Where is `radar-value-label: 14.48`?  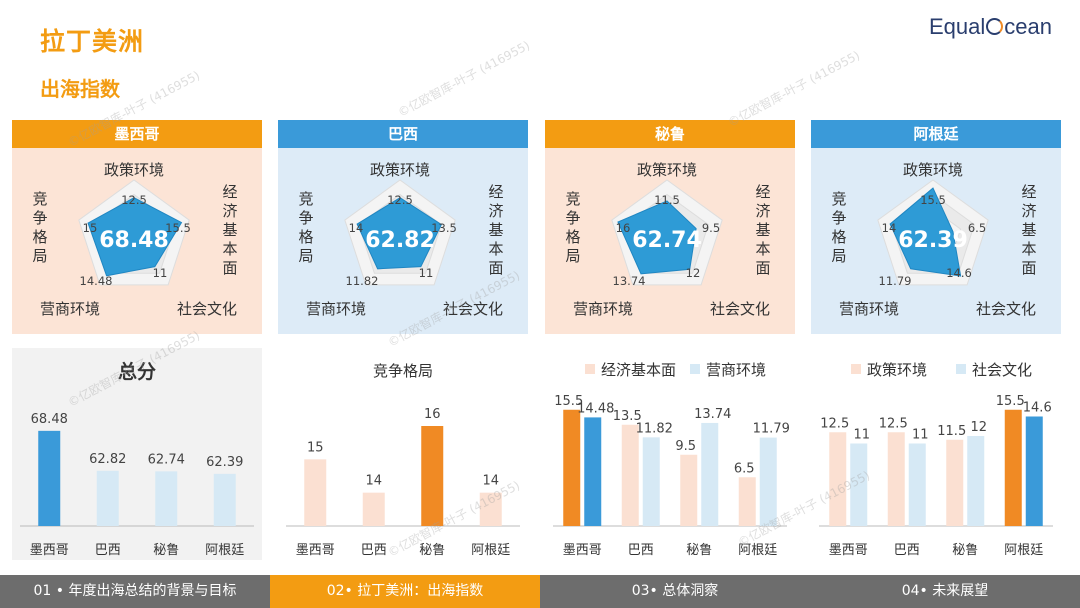
radar-value-label: 14.48 is located at coordinates (96, 281).